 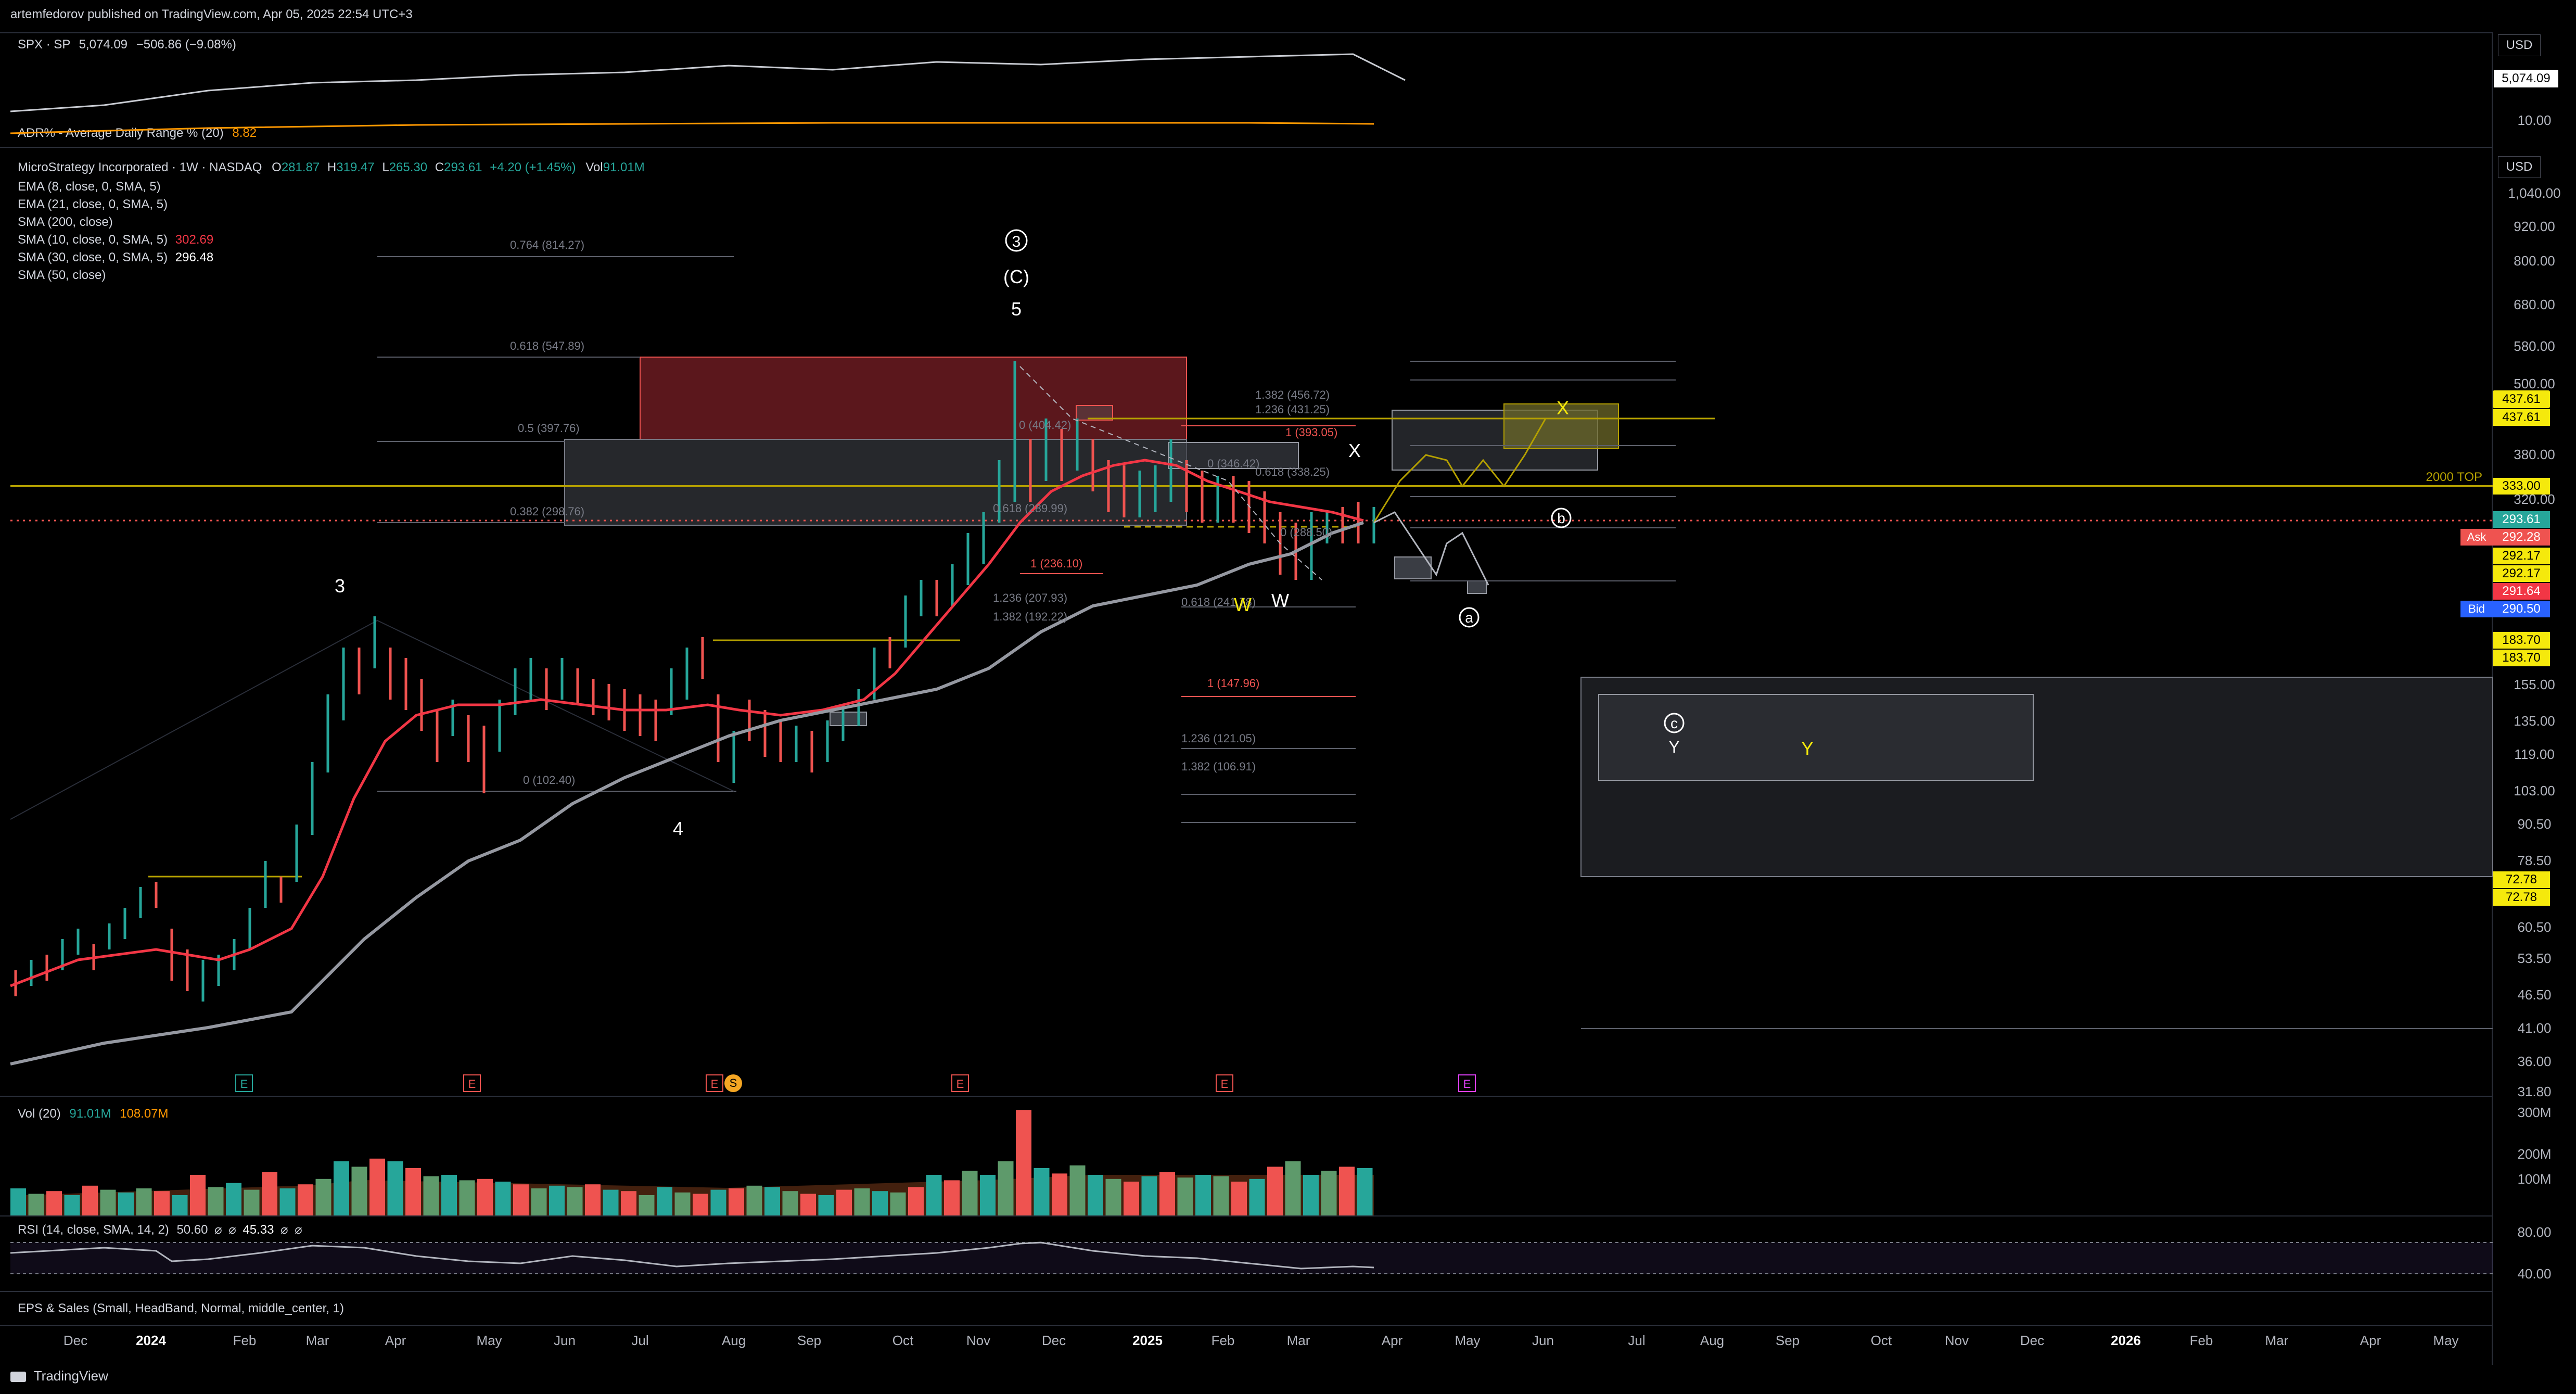 What do you see at coordinates (103, 44) in the screenshot?
I see `spx-last: 5,074.09` at bounding box center [103, 44].